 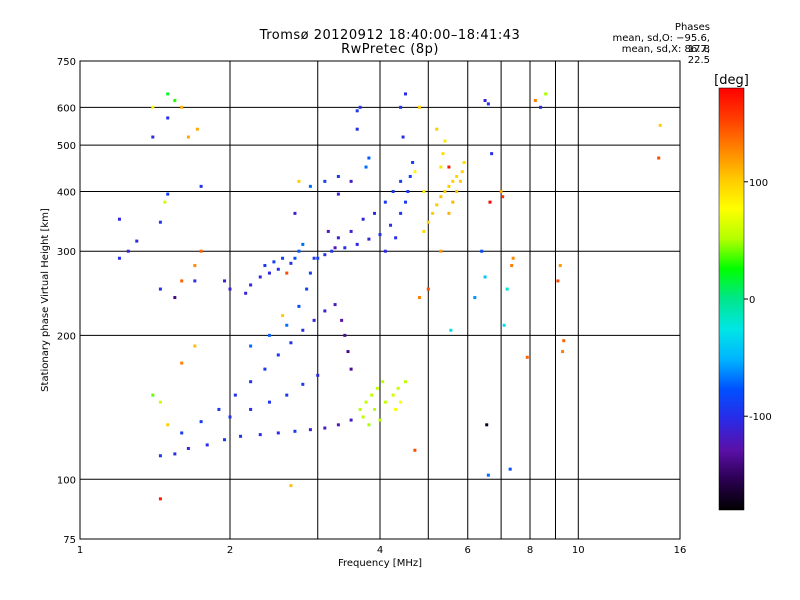 What do you see at coordinates (731, 80) in the screenshot?
I see `colorbar-label: [deg]` at bounding box center [731, 80].